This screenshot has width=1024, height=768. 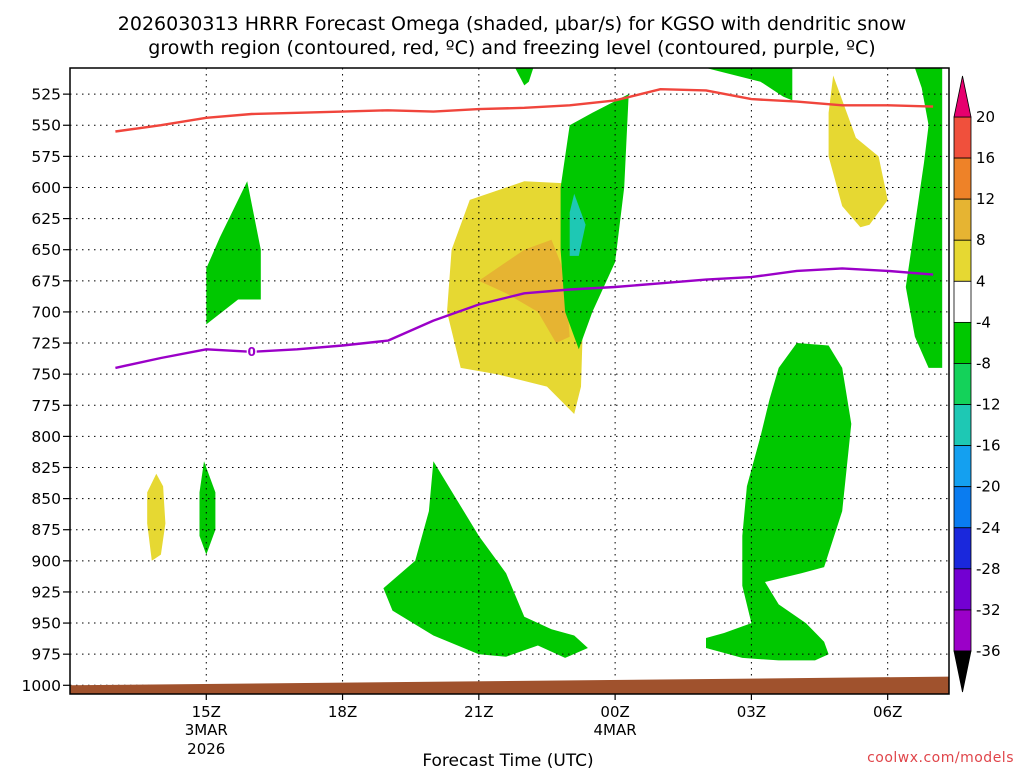 What do you see at coordinates (46, 624) in the screenshot?
I see `y-tick-label-950: 950` at bounding box center [46, 624].